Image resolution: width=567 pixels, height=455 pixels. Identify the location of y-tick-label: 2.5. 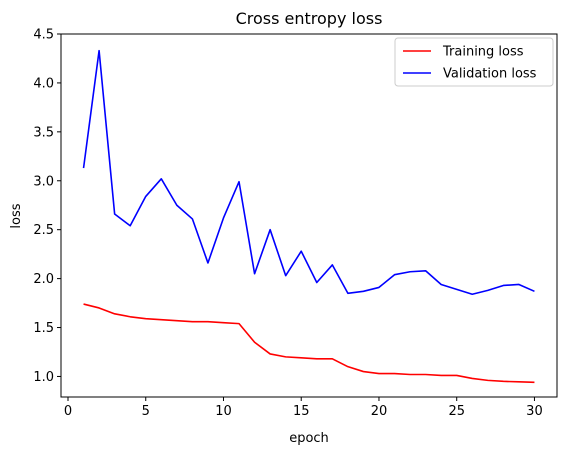
(43, 230).